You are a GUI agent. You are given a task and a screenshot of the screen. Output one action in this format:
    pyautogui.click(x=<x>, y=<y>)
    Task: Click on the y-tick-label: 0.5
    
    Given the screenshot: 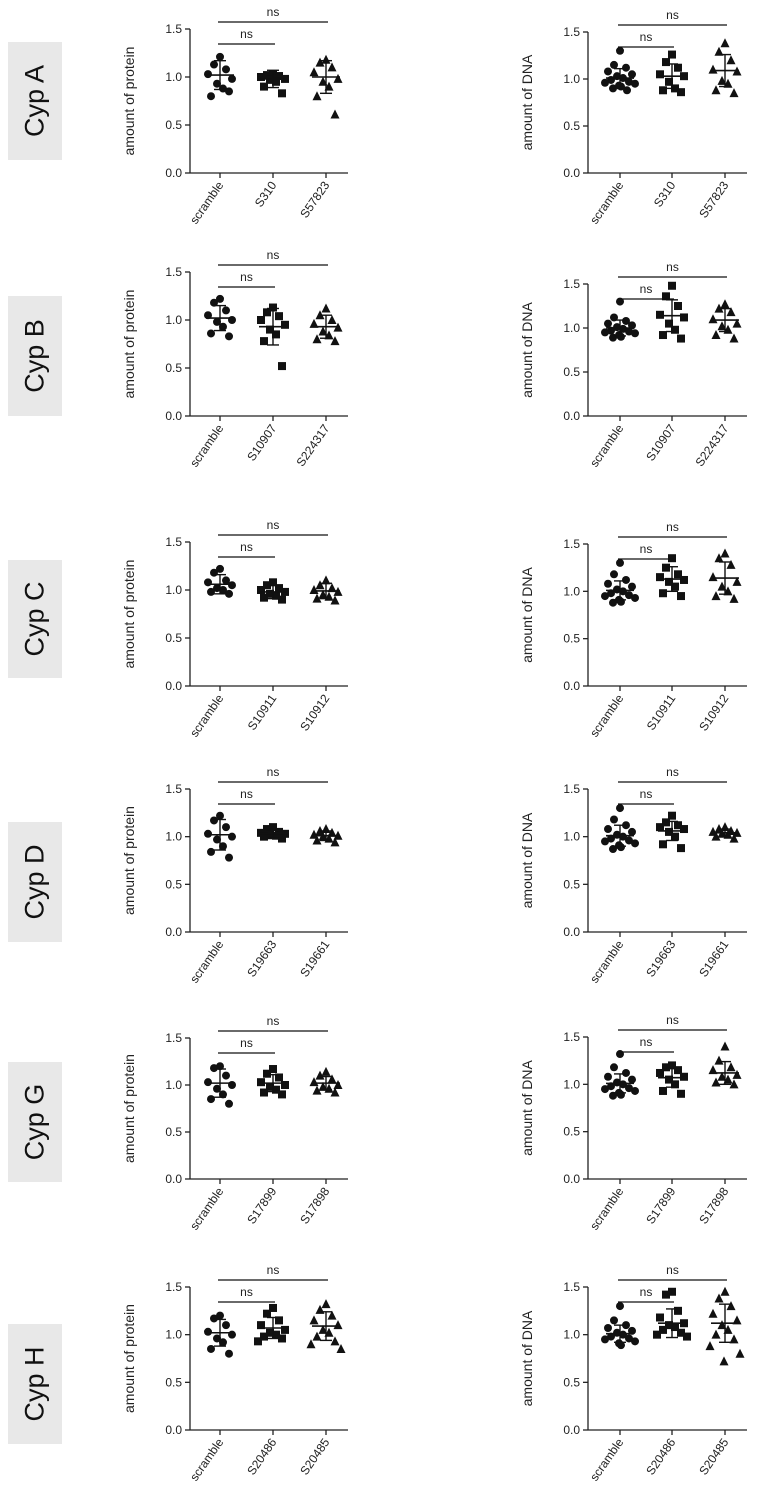 What is the action you would take?
    pyautogui.click(x=173, y=1382)
    